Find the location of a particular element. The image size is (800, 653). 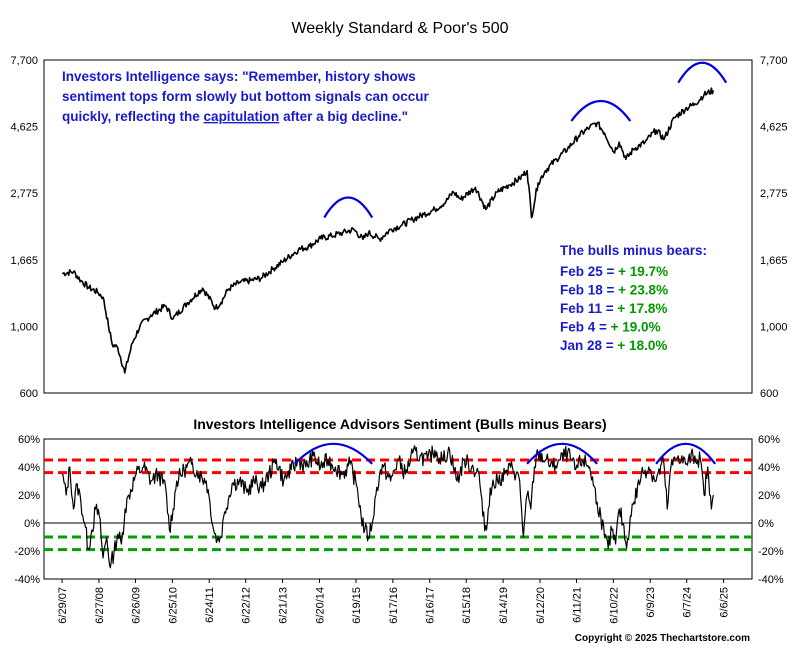

sentiment-ytick-left: -40% is located at coordinates (27, 580).